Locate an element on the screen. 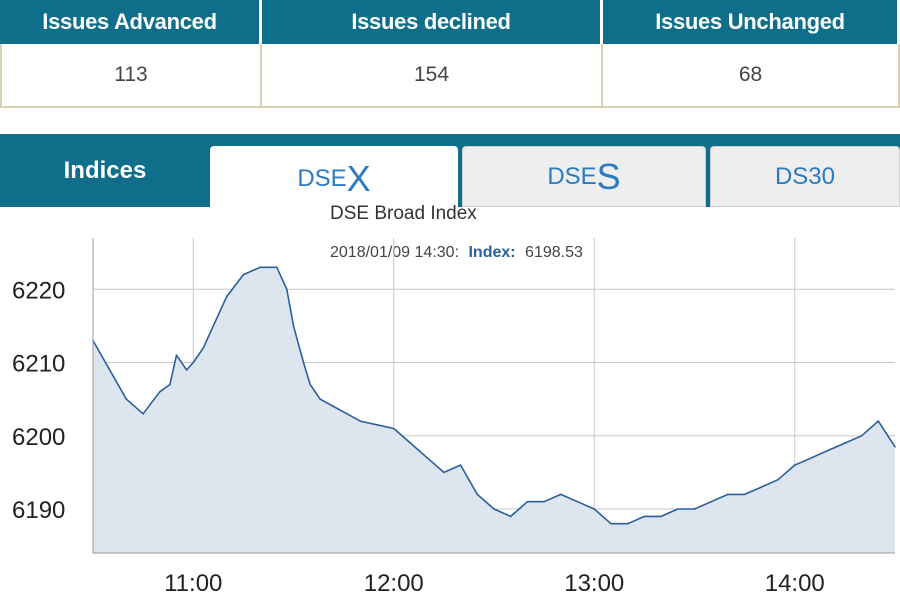 The height and width of the screenshot is (605, 900). y-tick-label-6210: 6210 is located at coordinates (38, 364).